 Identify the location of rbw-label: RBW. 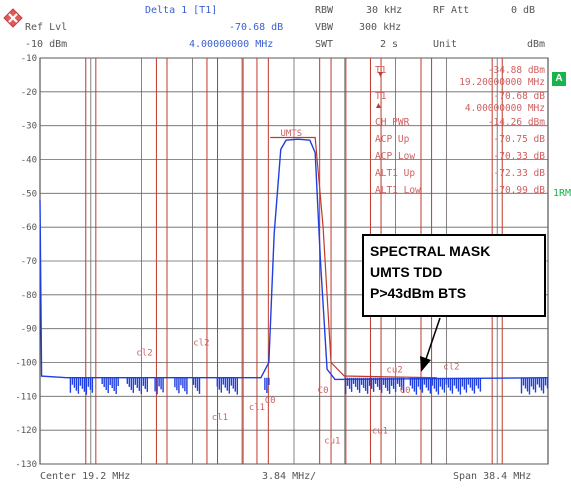
(324, 10).